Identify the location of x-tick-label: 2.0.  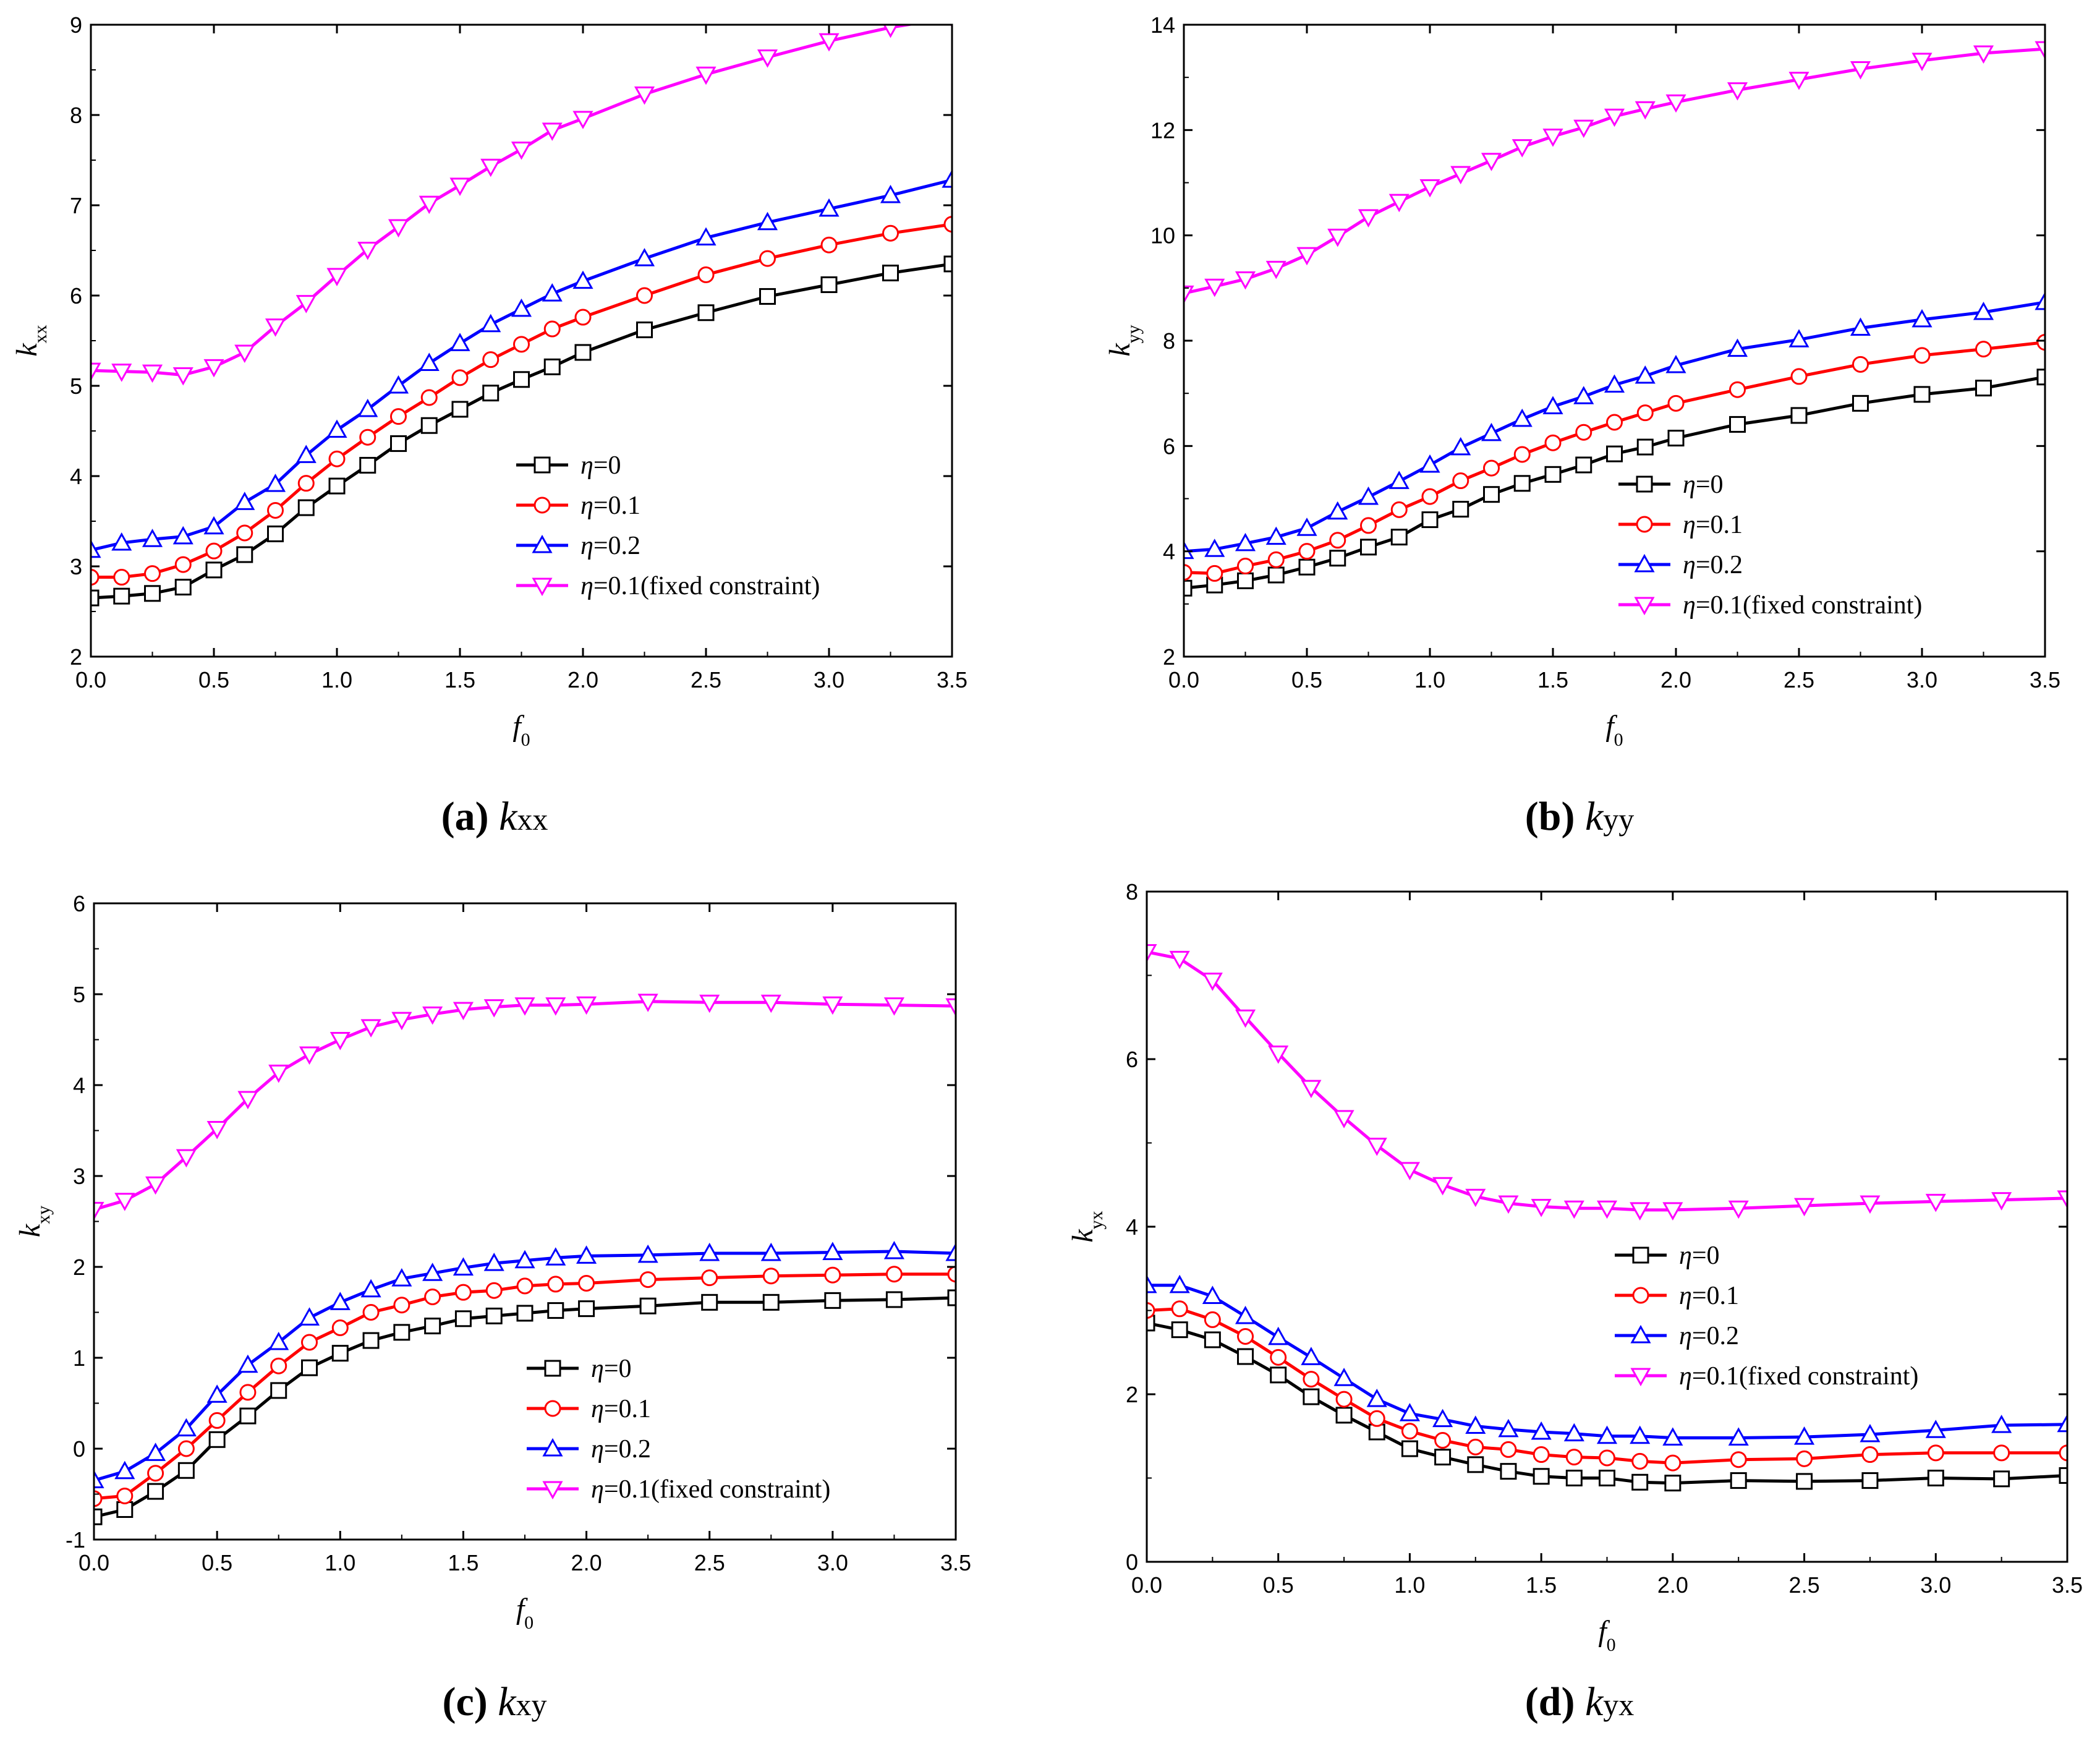
(583, 680).